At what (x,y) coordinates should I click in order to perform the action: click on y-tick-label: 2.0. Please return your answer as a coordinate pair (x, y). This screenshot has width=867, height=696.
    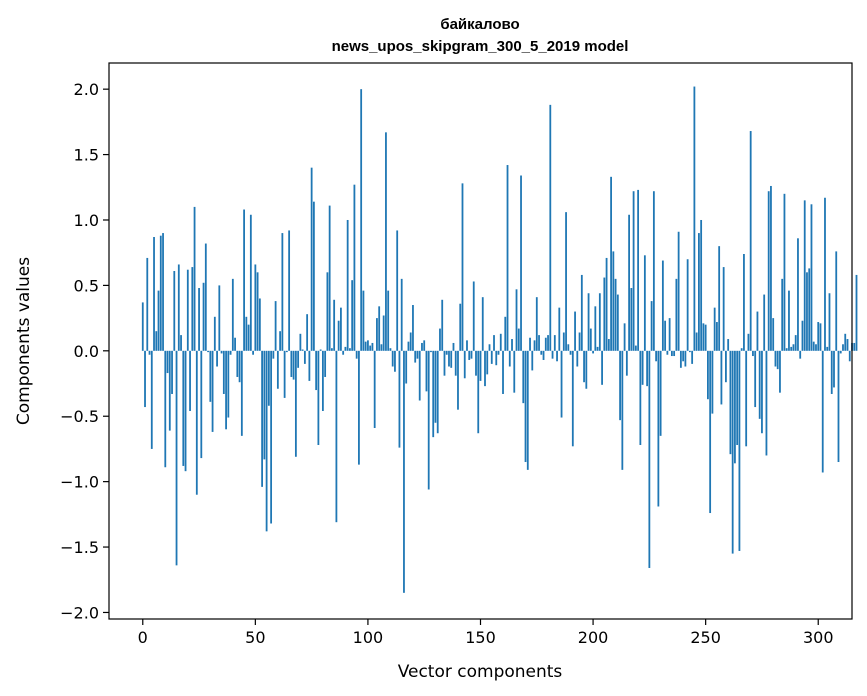
    Looking at the image, I should click on (86, 89).